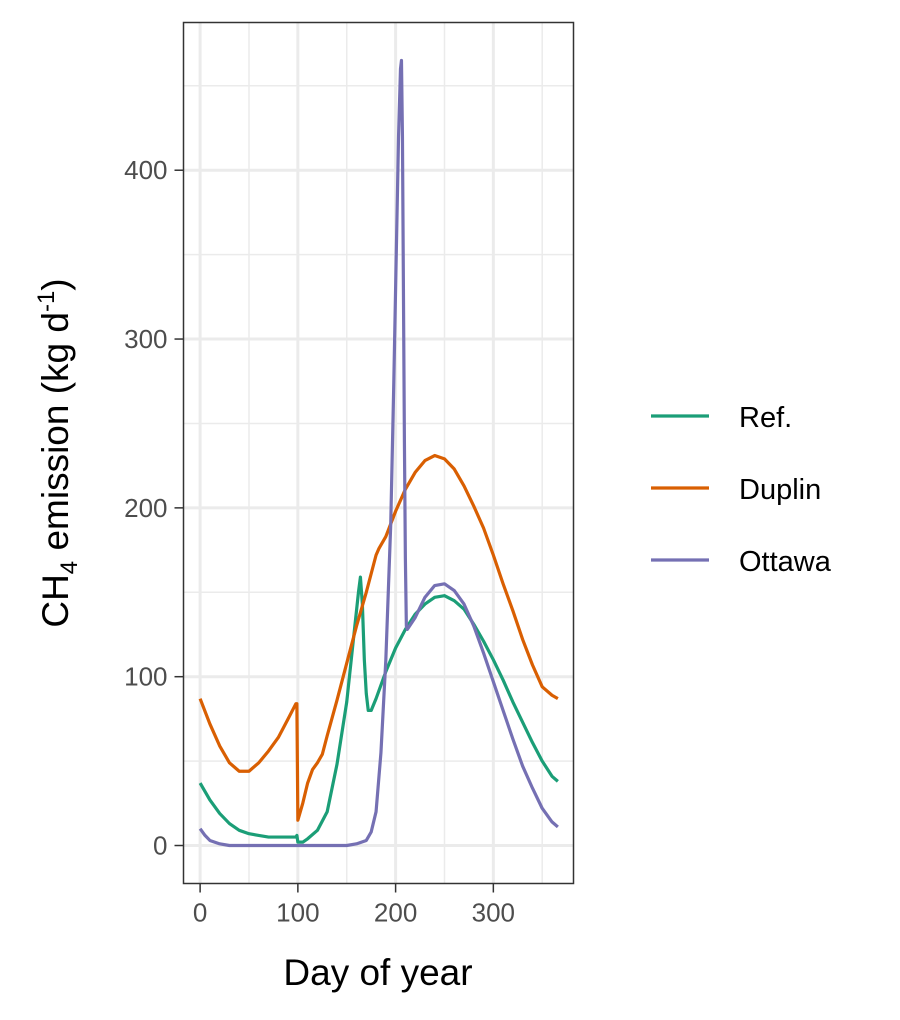 The width and height of the screenshot is (900, 1020). What do you see at coordinates (145, 339) in the screenshot?
I see `y-tick-label: 300` at bounding box center [145, 339].